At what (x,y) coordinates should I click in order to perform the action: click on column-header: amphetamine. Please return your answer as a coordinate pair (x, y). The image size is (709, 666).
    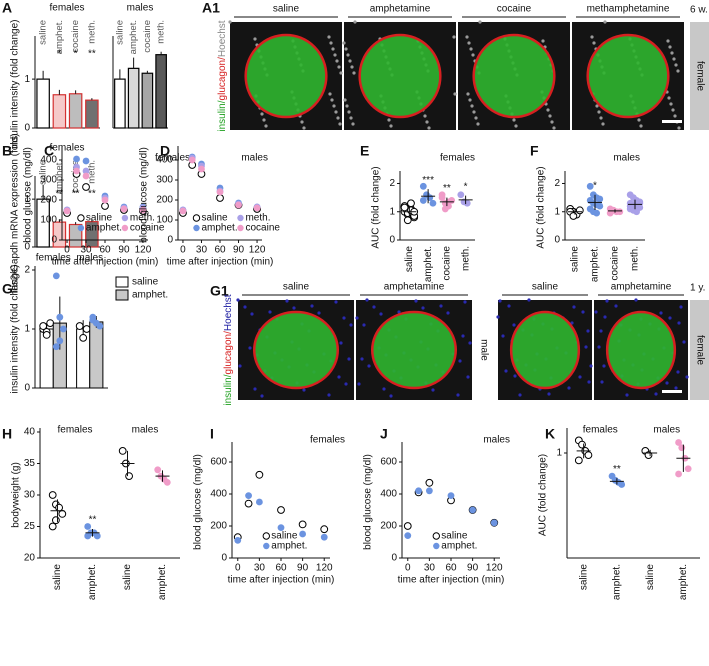
    Looking at the image, I should click on (641, 287).